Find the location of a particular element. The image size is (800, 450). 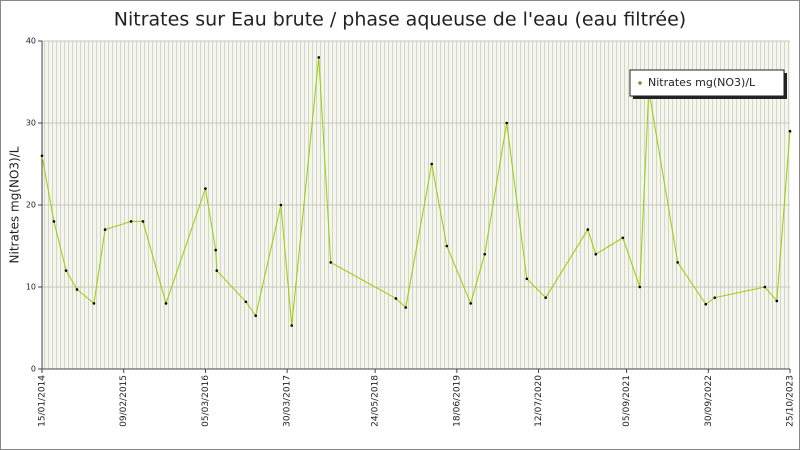

legend-label: Nitrates mg(NO3)/L is located at coordinates (702, 82).